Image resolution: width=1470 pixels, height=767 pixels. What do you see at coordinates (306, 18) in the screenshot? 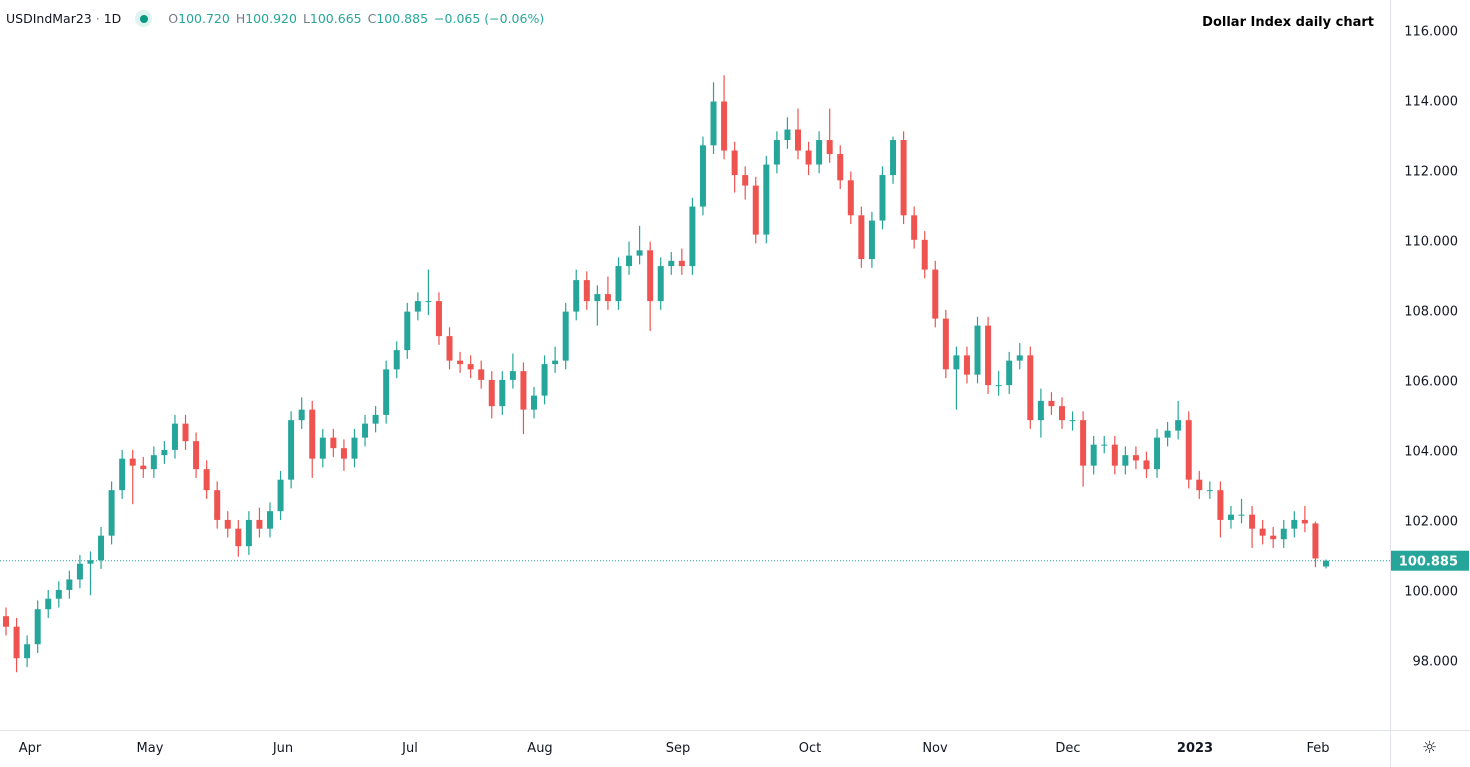
I see `low-label: L` at bounding box center [306, 18].